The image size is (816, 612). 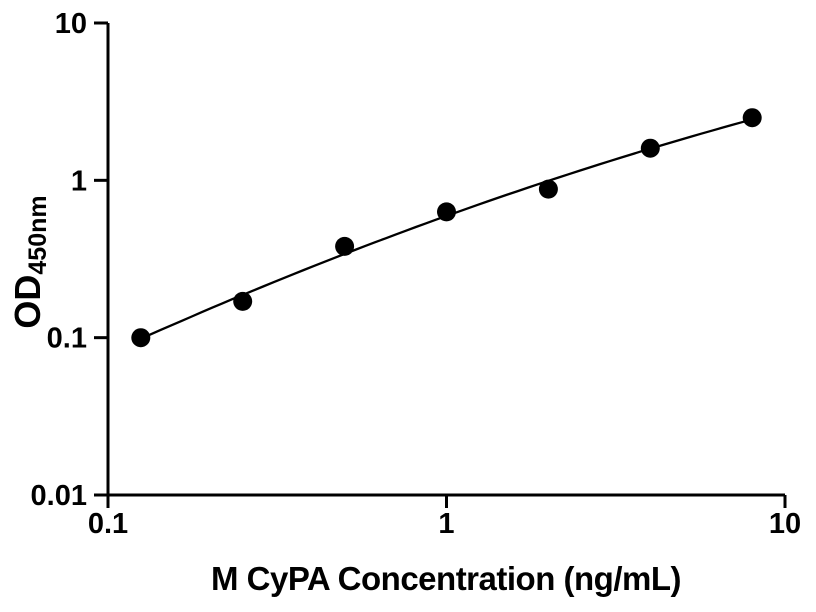 I want to click on y-tick-label: 0.1, so click(x=67, y=339).